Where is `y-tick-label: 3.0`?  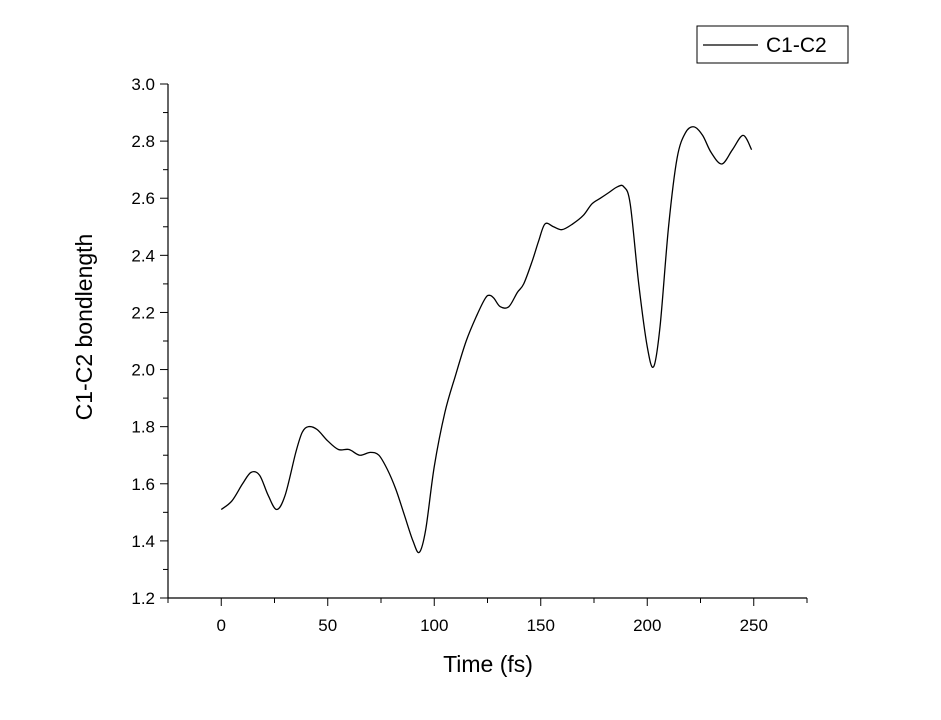
y-tick-label: 3.0 is located at coordinates (143, 84).